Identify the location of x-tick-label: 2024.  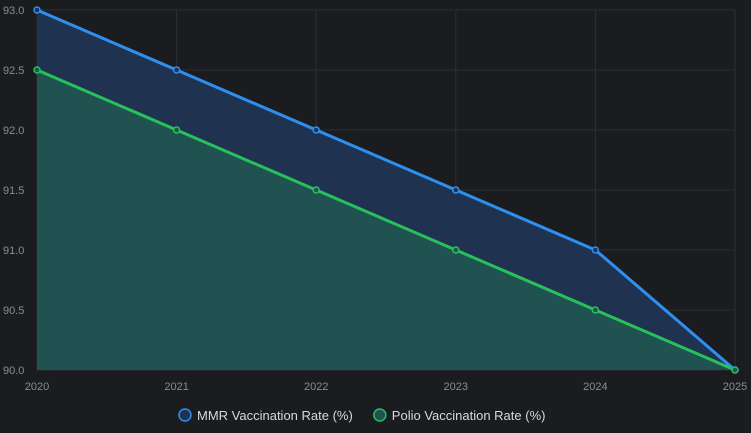
(595, 387).